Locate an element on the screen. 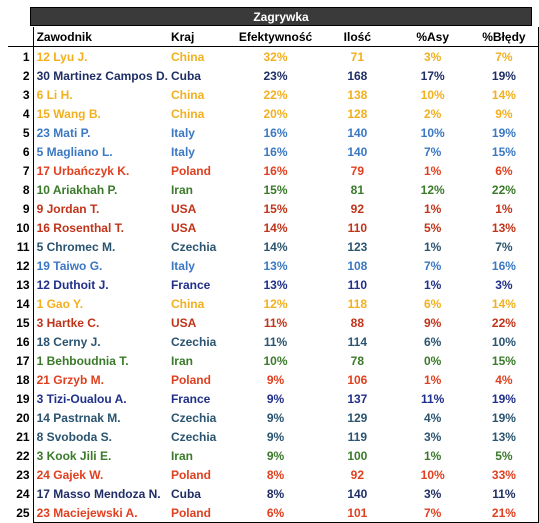 This screenshot has width=539, height=523. player-cell: 1 Gao Y. is located at coordinates (100, 303).